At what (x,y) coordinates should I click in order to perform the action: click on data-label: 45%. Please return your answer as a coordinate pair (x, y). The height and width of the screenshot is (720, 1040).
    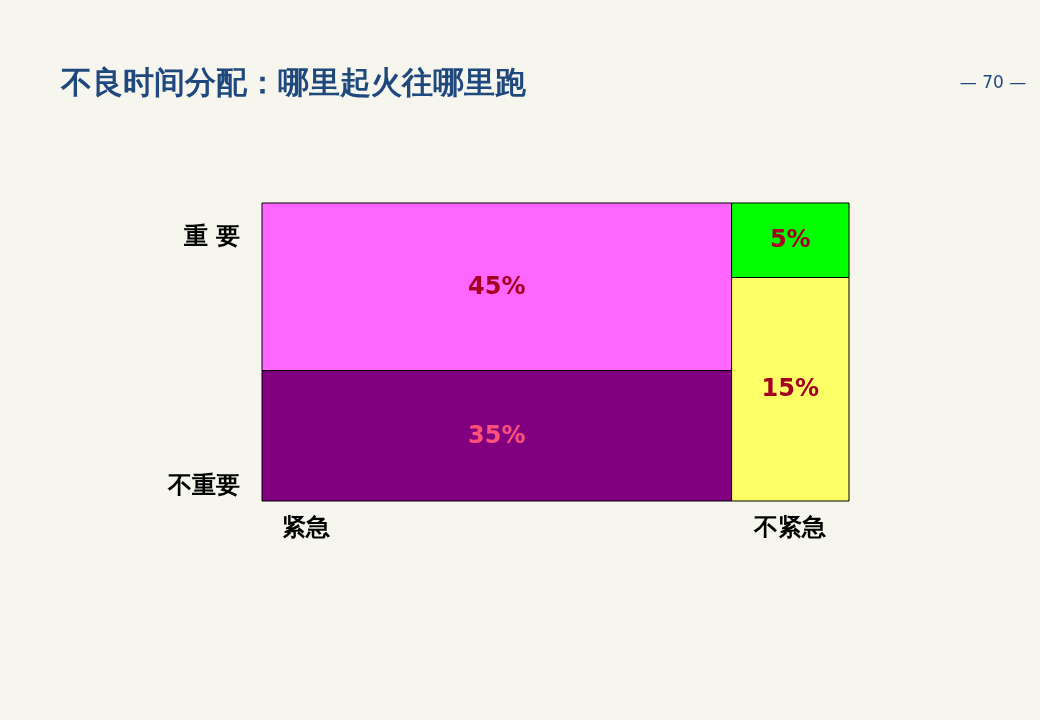
    Looking at the image, I should click on (497, 285).